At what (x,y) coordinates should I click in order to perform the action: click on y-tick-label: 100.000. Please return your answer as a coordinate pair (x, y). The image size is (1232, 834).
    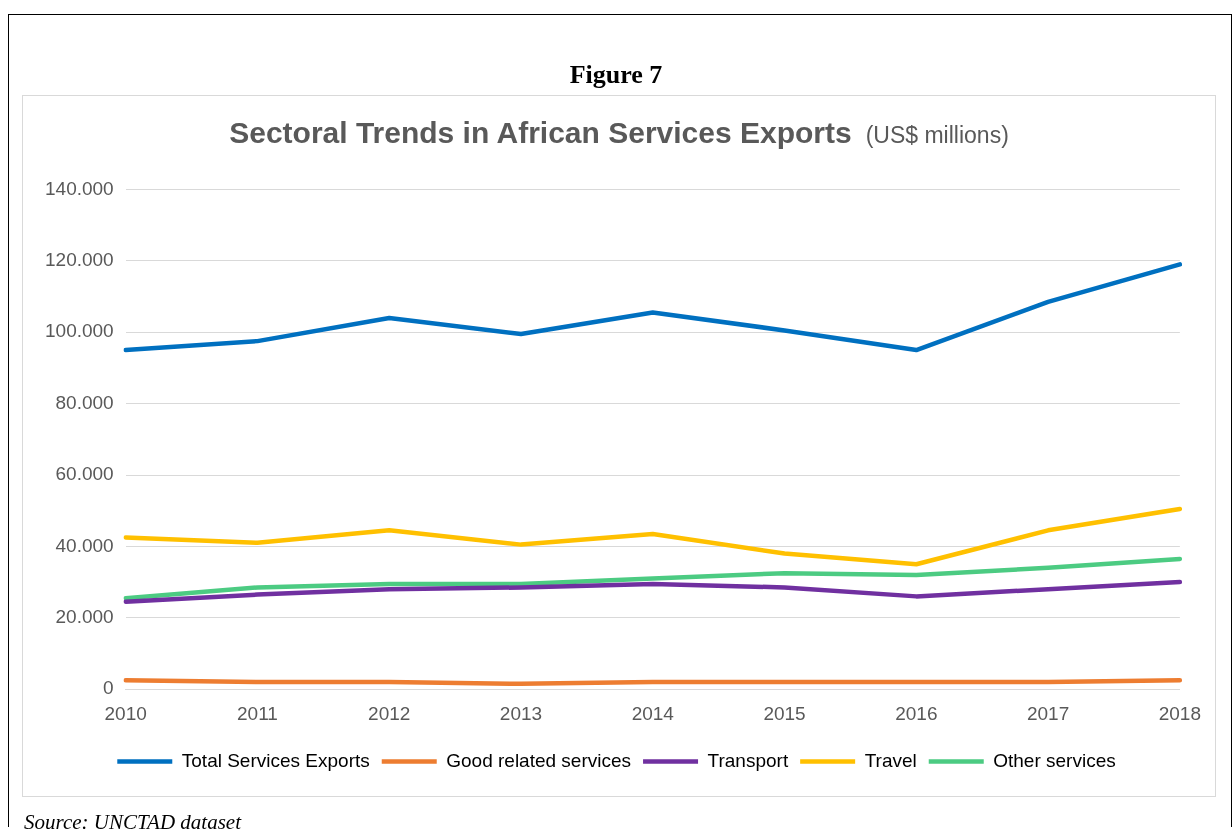
    Looking at the image, I should click on (79, 331).